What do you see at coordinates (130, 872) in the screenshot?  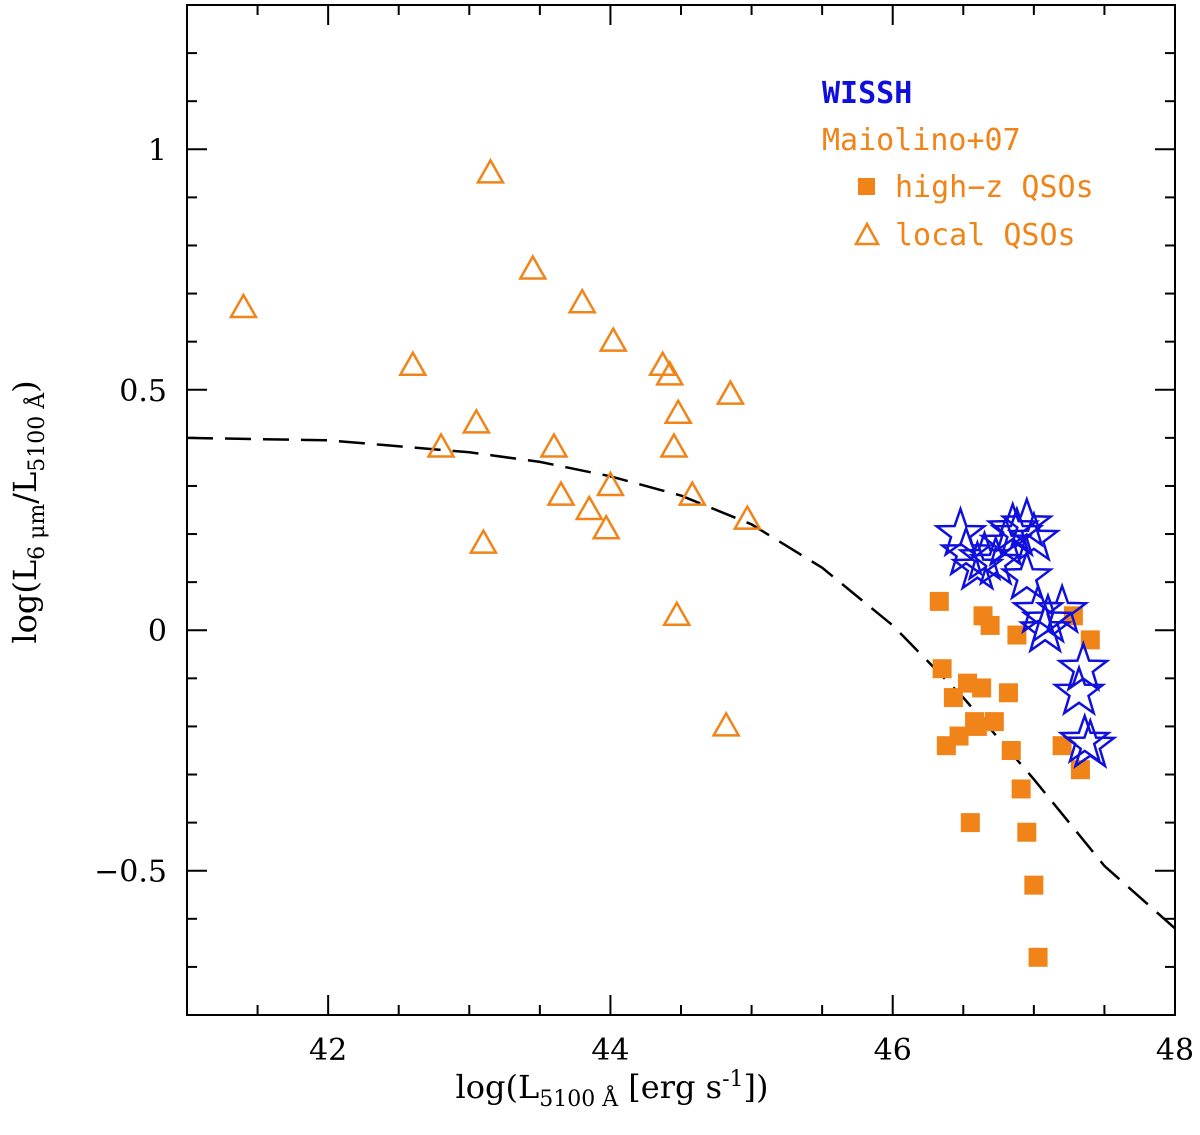 I see `y-tick-label: −0.5` at bounding box center [130, 872].